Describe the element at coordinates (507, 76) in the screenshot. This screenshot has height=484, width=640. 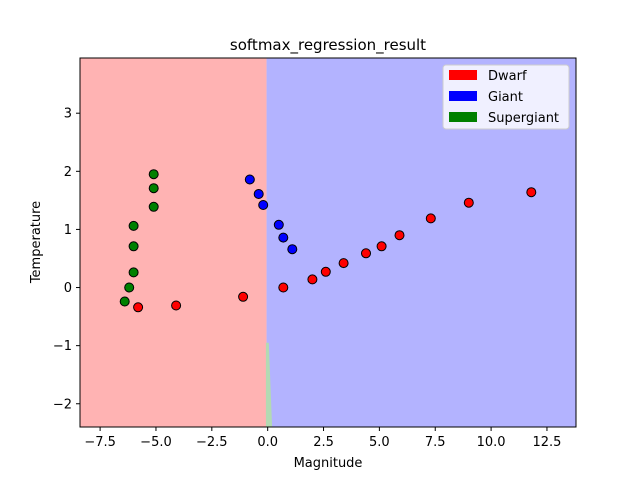
I see `legend-label-dwarf: Dwarf` at that location.